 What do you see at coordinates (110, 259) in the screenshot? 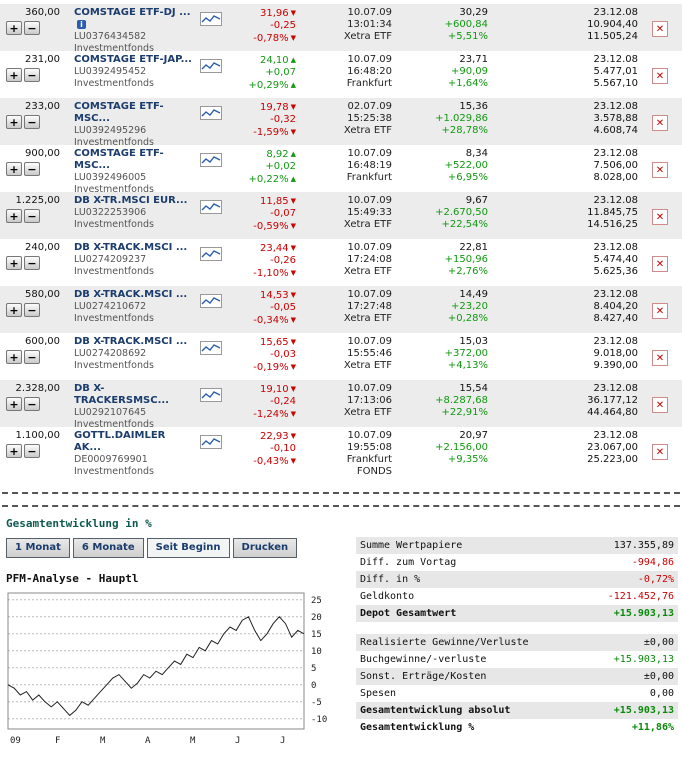
I see `instrument-isin: LU0274209237` at bounding box center [110, 259].